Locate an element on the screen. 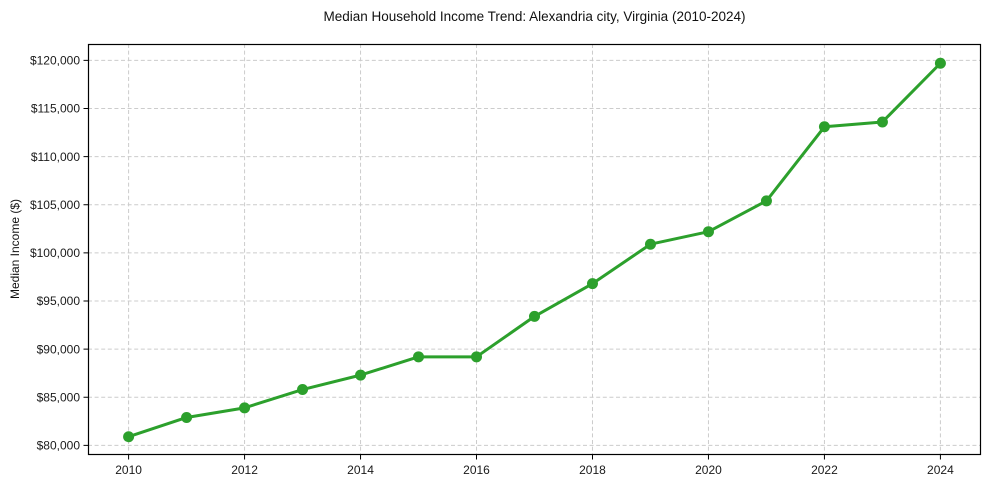  data-point-2012 is located at coordinates (245, 408).